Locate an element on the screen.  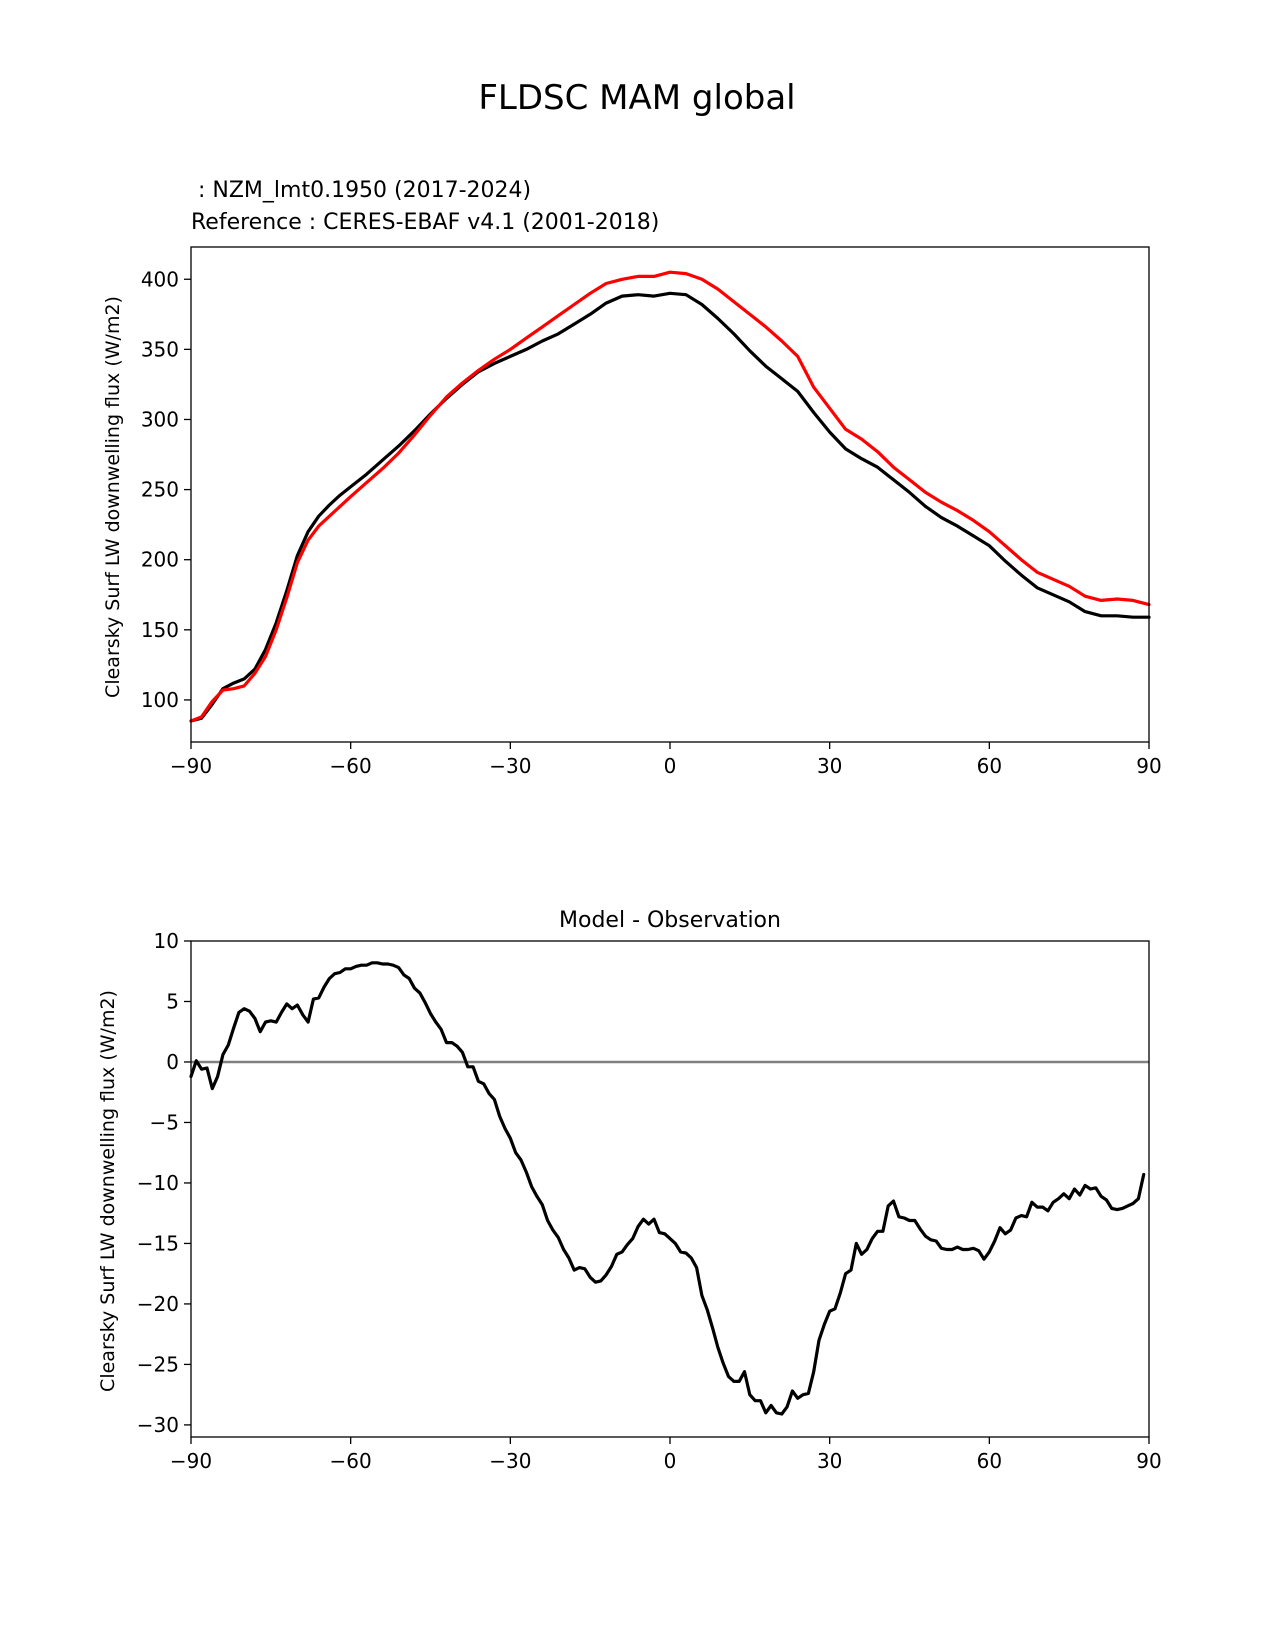
difference-y-tick-label: 5 is located at coordinates (172, 1001).